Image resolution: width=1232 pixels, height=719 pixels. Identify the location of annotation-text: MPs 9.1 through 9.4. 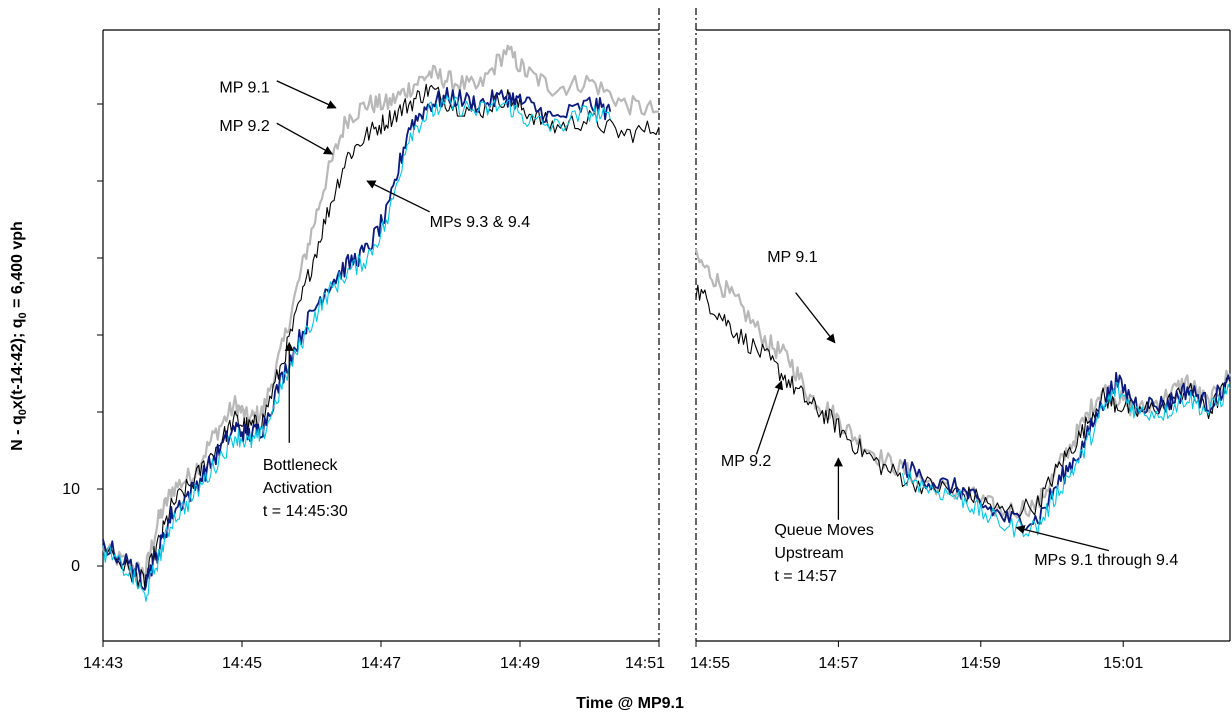
(1106, 560).